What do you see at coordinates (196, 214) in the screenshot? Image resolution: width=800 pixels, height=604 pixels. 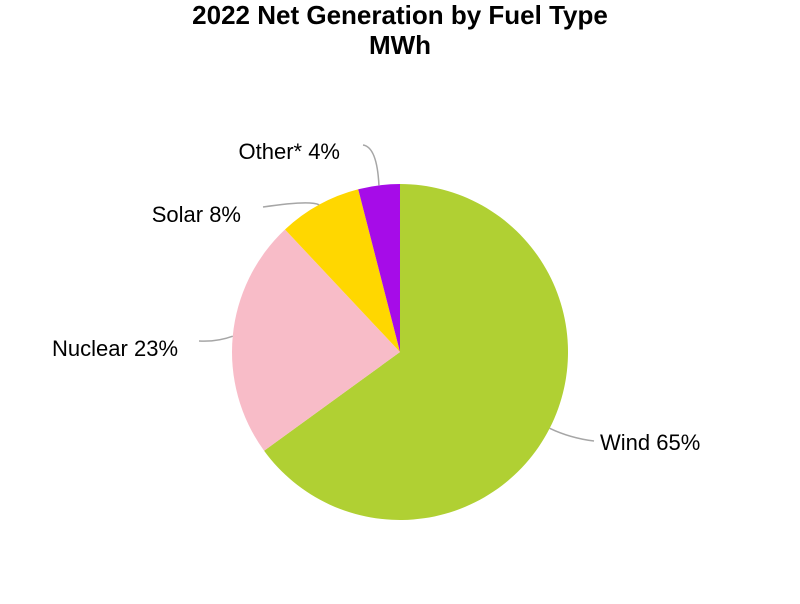 I see `slice-label-solar: Solar 8%` at bounding box center [196, 214].